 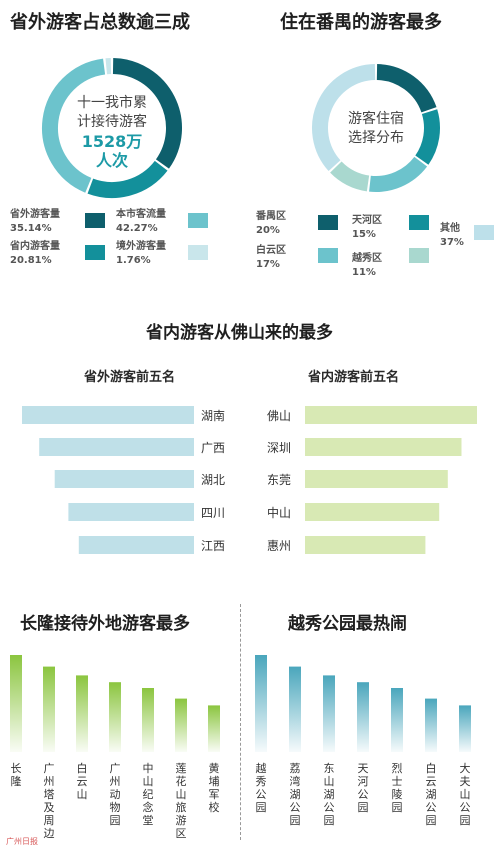 I want to click on legend2-item-4: 其他 37%, so click(x=452, y=236).